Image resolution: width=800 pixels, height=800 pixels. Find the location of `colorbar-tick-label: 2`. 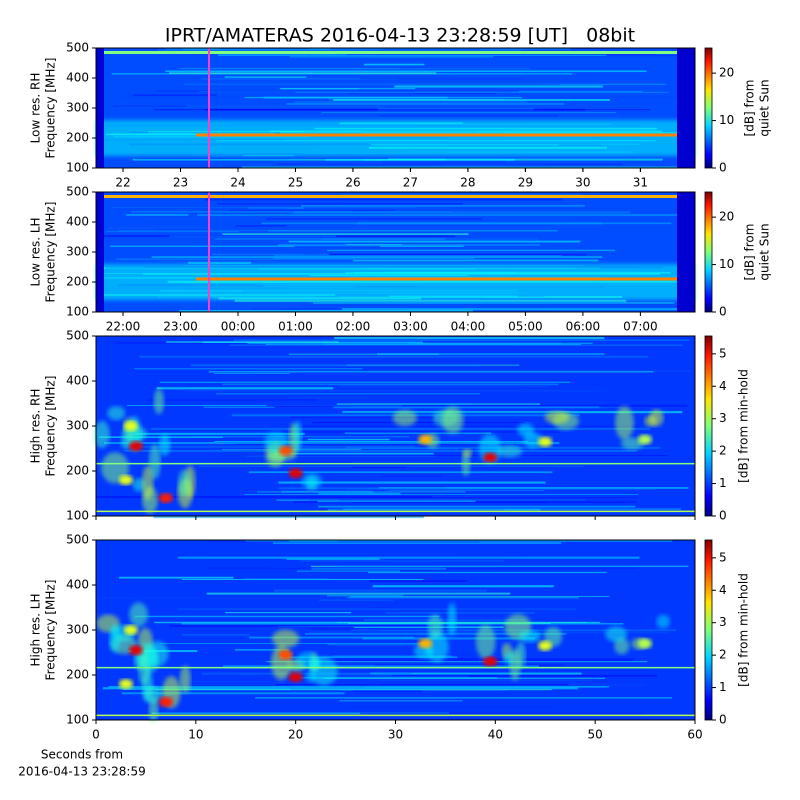

colorbar-tick-label: 2 is located at coordinates (723, 451).